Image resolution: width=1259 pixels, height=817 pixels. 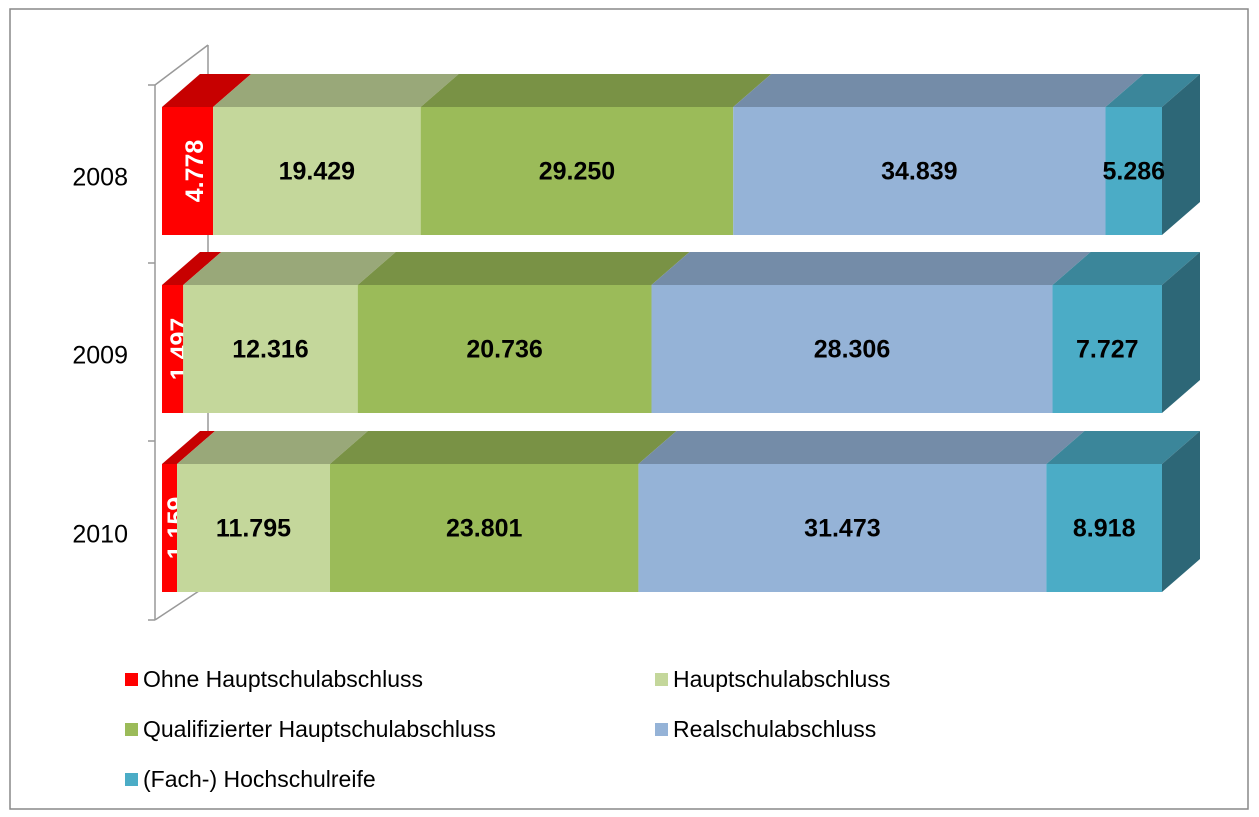 I want to click on data-label: 23.801, so click(x=484, y=529).